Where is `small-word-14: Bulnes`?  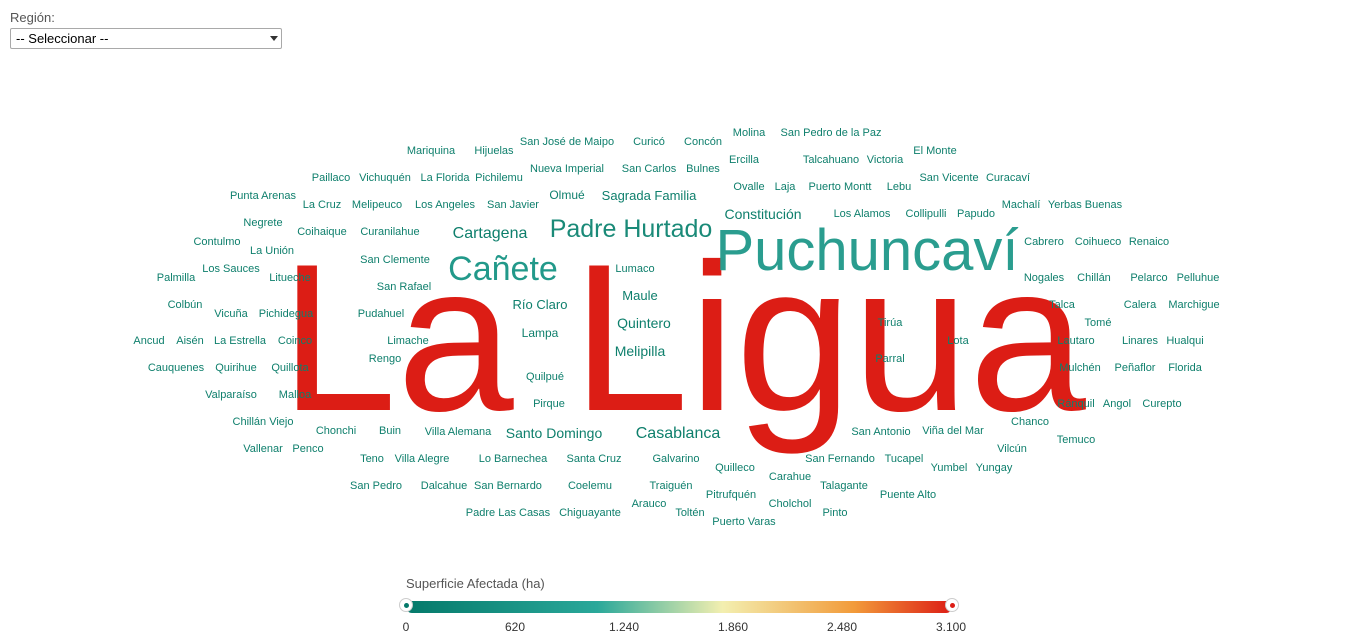 small-word-14: Bulnes is located at coordinates (703, 169).